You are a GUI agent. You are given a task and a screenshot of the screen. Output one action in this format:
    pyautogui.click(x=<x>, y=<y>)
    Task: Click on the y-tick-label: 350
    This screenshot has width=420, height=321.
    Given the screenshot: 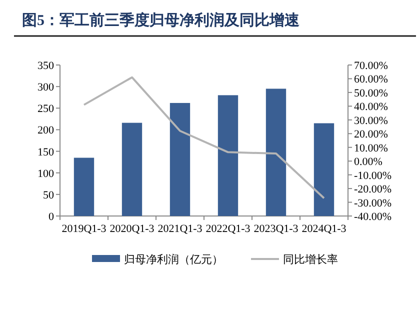 What is the action you would take?
    pyautogui.click(x=46, y=66)
    